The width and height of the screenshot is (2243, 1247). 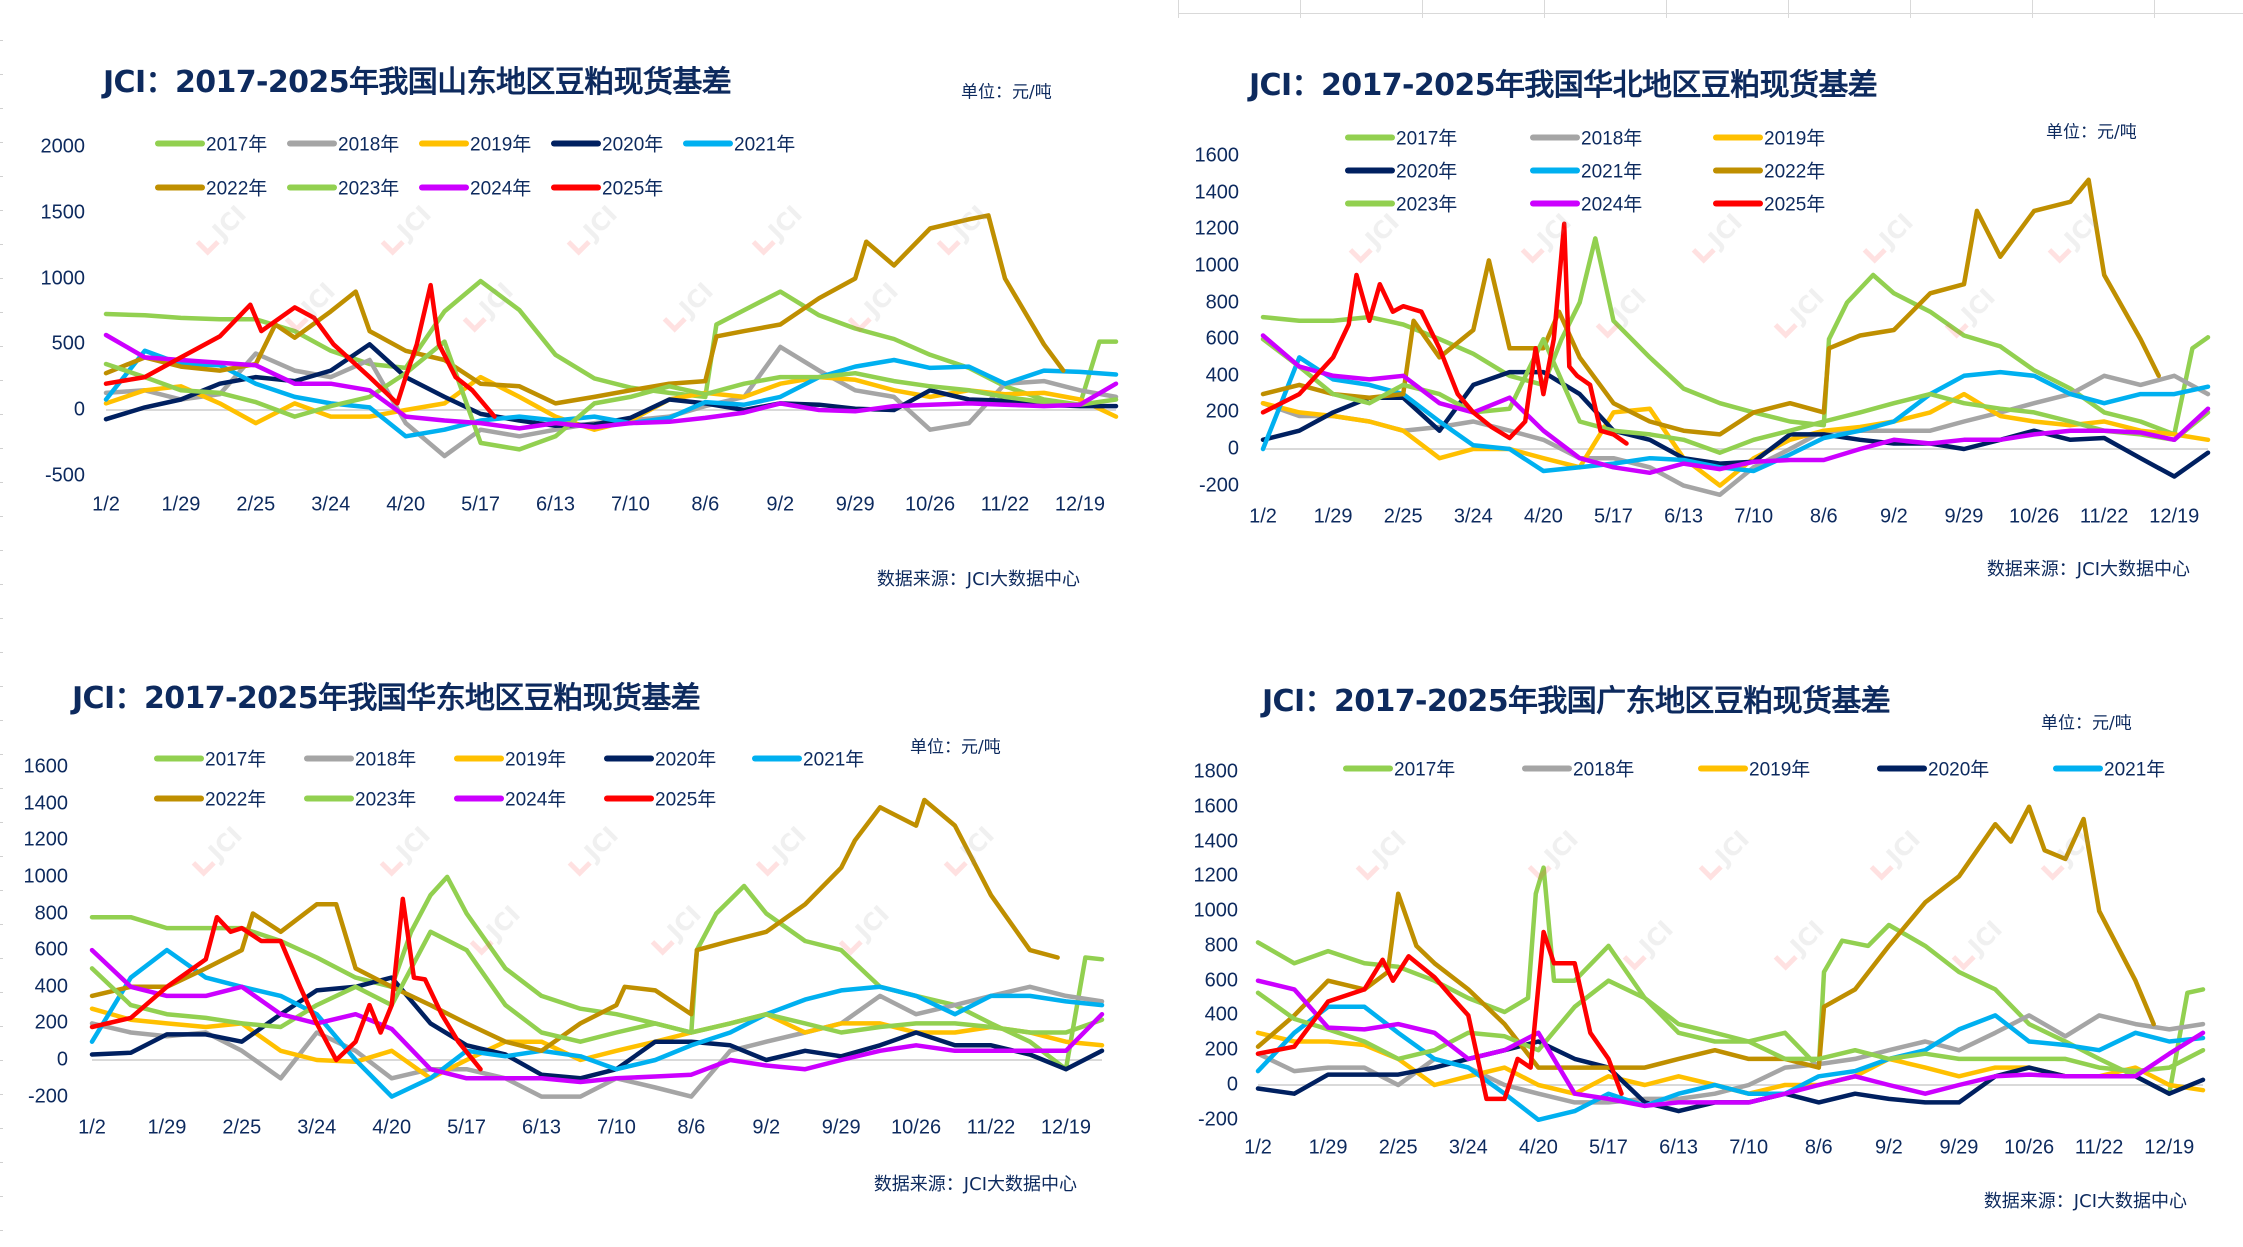 I want to click on series-line-2024, so click(x=611, y=381).